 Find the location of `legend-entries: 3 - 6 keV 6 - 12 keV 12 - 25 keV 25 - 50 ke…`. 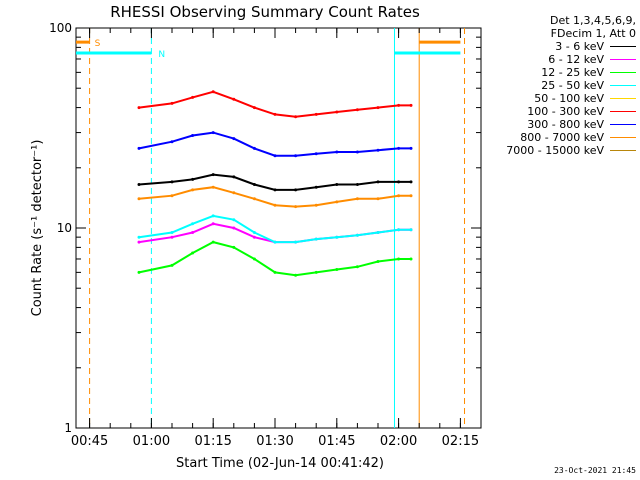

legend-entries: 3 - 6 keV 6 - 12 keV 12 - 25 keV 25 - 50 ke… is located at coordinates (553, 98).